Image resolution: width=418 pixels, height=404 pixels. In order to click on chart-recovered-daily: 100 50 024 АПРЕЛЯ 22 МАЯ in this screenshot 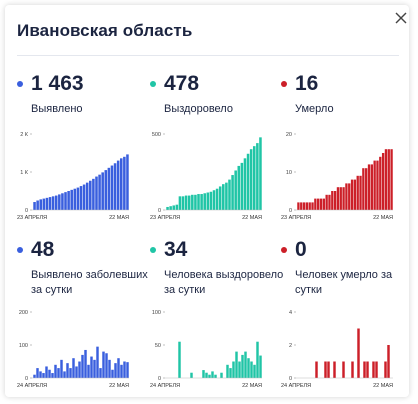, I will do `click(206, 349)`.